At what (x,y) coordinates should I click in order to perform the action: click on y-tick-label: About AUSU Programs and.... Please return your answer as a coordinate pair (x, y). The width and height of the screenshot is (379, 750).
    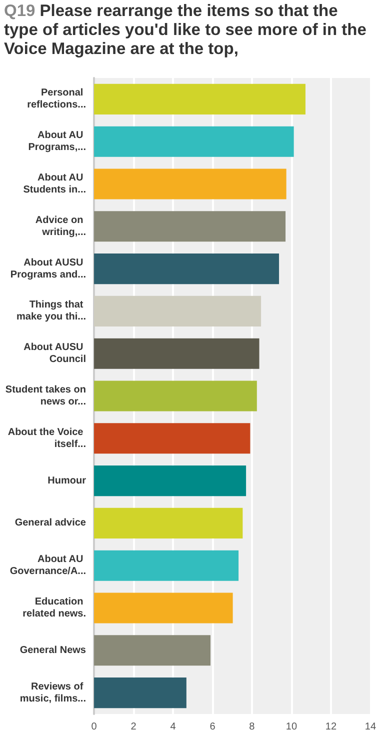
    Looking at the image, I should click on (48, 268).